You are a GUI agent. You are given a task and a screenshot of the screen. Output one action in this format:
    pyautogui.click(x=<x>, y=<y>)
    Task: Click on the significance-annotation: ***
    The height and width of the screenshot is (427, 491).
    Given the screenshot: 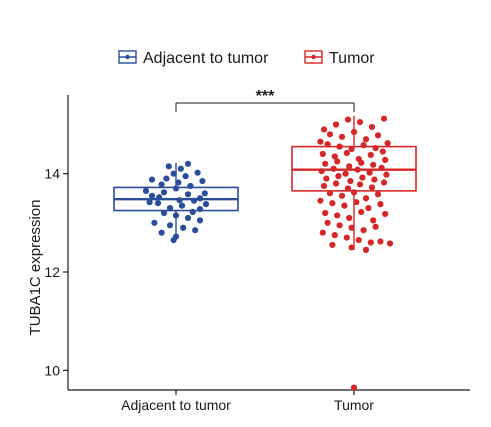 What is the action you would take?
    pyautogui.click(x=265, y=100)
    